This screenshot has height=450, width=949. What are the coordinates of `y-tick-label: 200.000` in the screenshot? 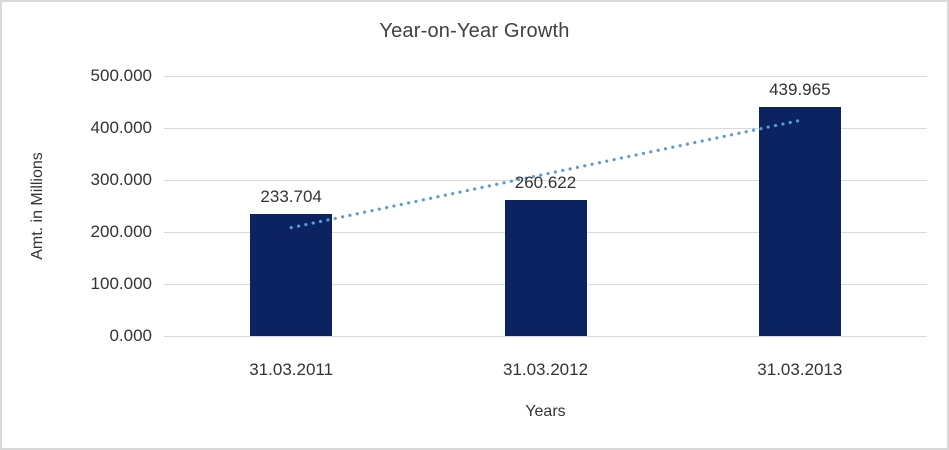 It's located at (121, 231).